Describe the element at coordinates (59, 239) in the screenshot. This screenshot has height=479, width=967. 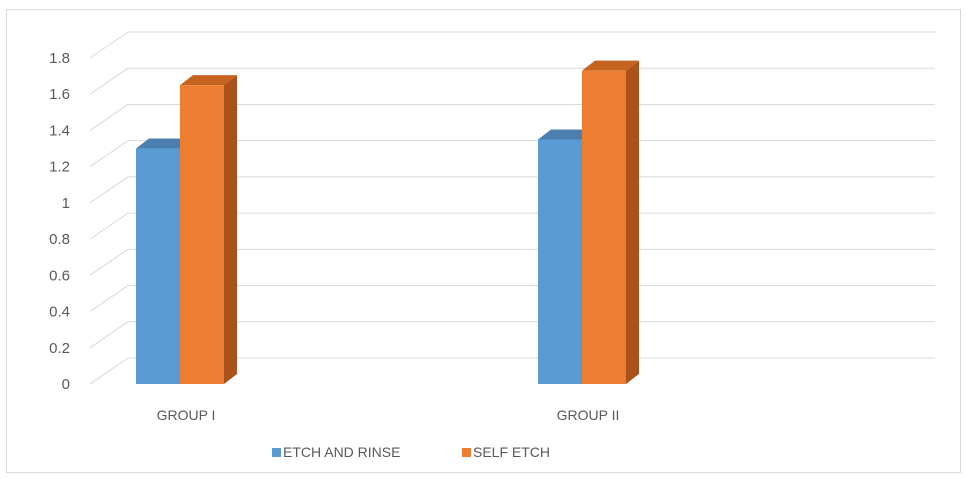
I see `y-tick-label: 0.8` at that location.